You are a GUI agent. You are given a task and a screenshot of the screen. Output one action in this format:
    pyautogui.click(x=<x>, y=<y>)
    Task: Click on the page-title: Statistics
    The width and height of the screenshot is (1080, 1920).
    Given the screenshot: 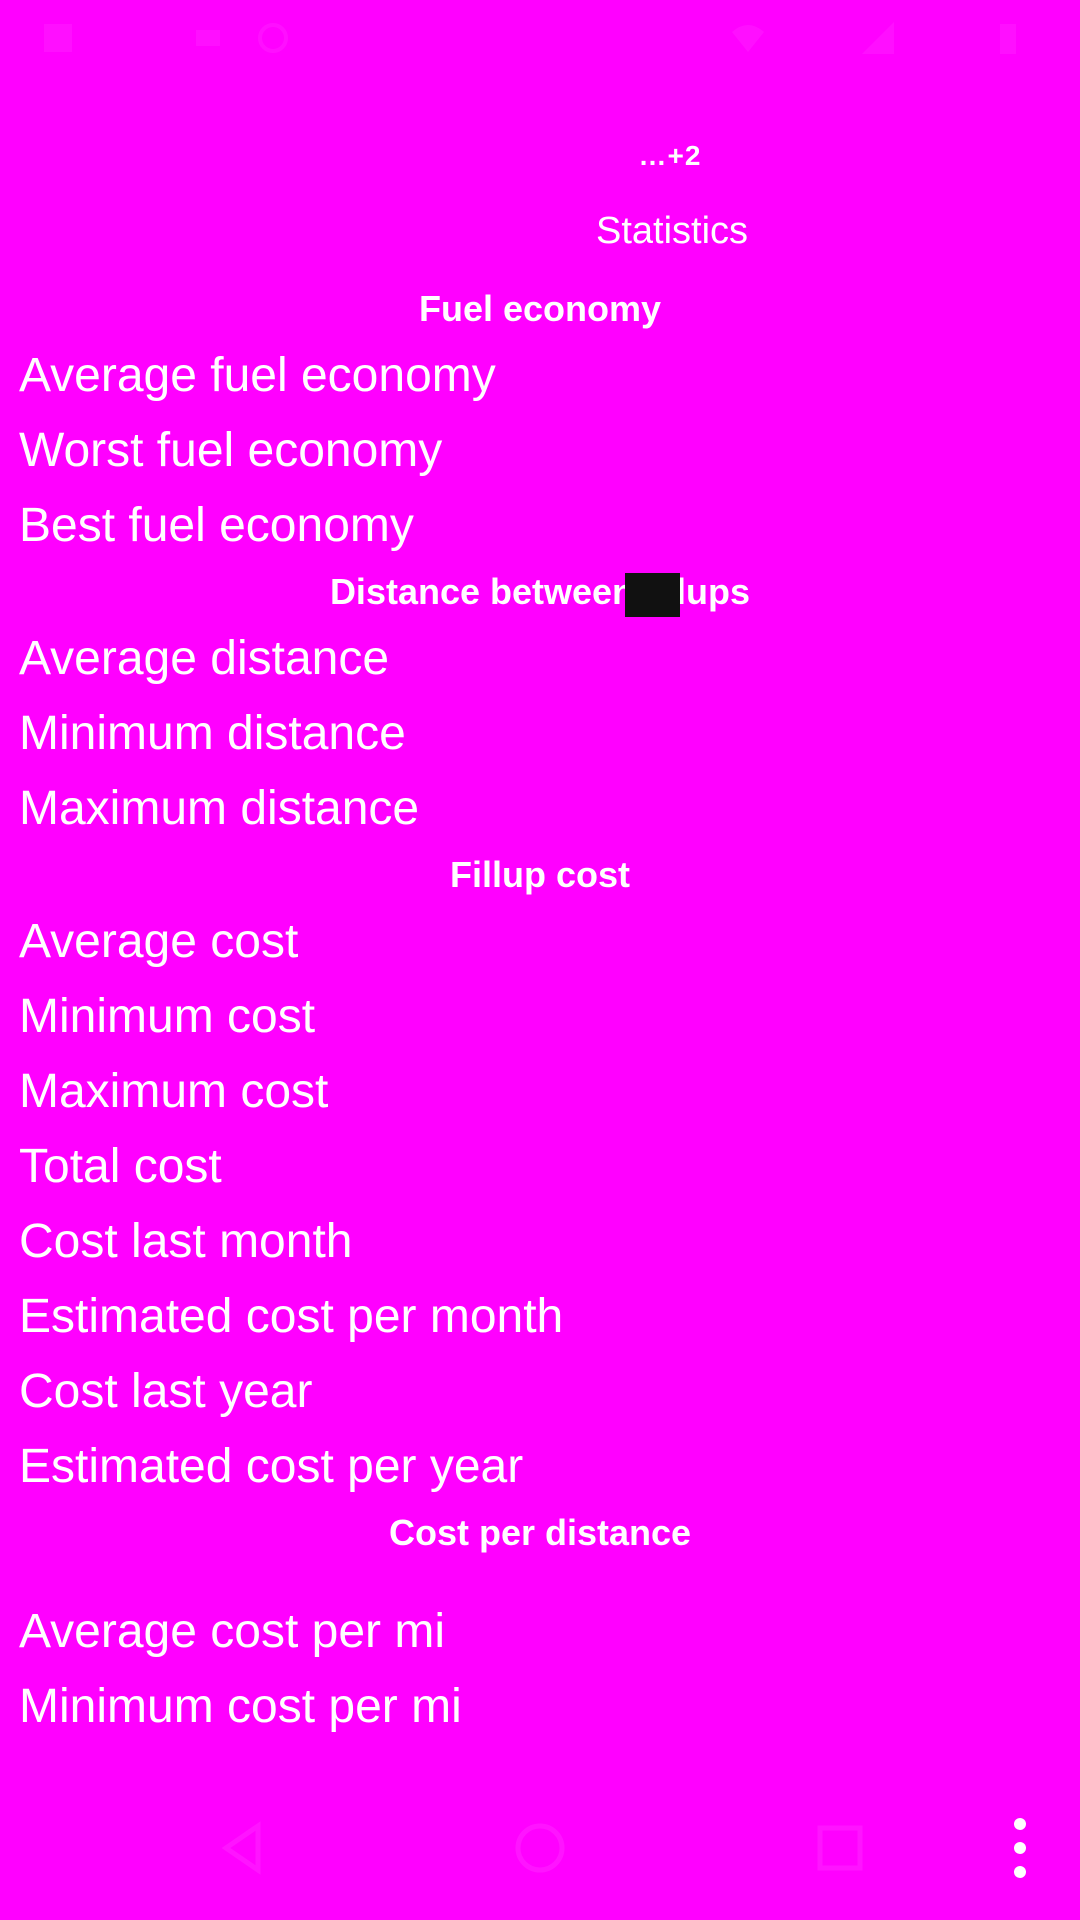 What is the action you would take?
    pyautogui.click(x=672, y=231)
    